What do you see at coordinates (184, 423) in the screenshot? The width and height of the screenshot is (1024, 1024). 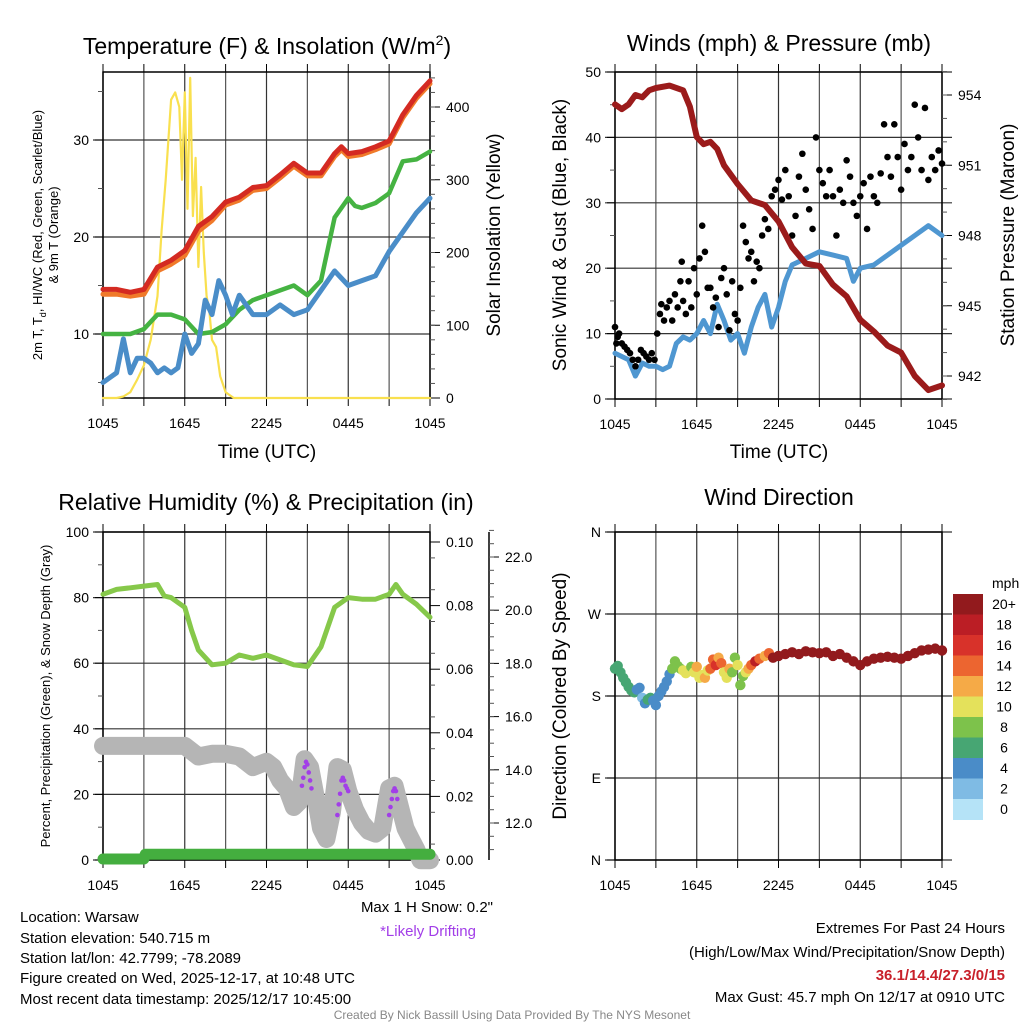 I see `temperature-x-tick-label: 1645` at bounding box center [184, 423].